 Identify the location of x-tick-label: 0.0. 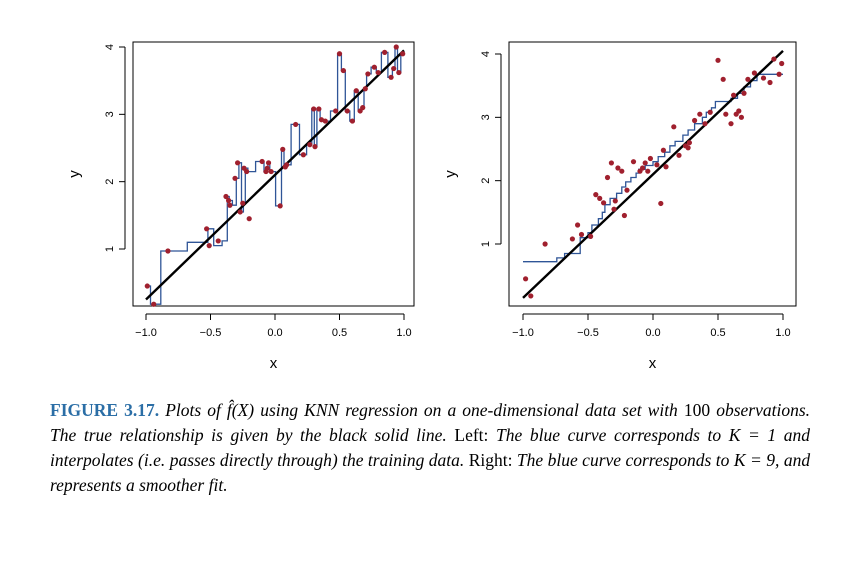
(274, 333).